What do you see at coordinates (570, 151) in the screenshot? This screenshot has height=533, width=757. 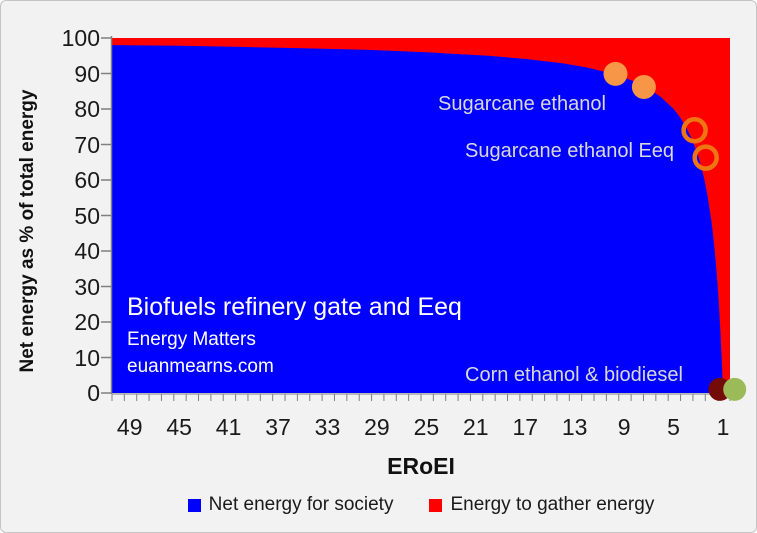 I see `annotation-label: Sugarcane ethanol Eeq` at bounding box center [570, 151].